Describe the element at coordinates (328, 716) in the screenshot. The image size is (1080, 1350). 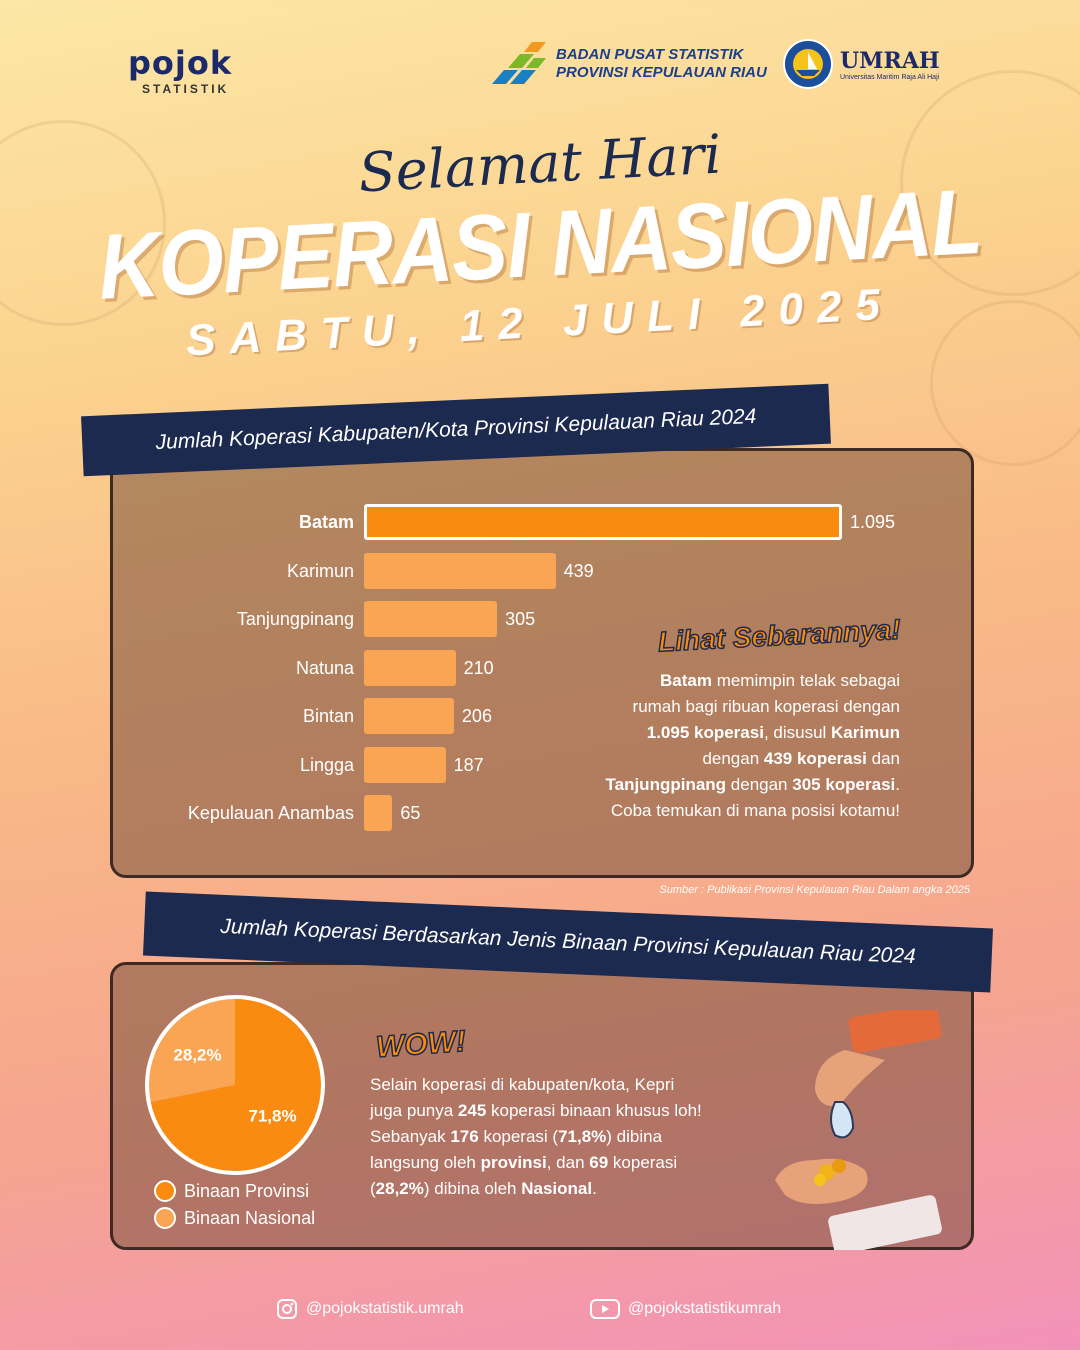
I see `bar-category-label: Bintan` at that location.